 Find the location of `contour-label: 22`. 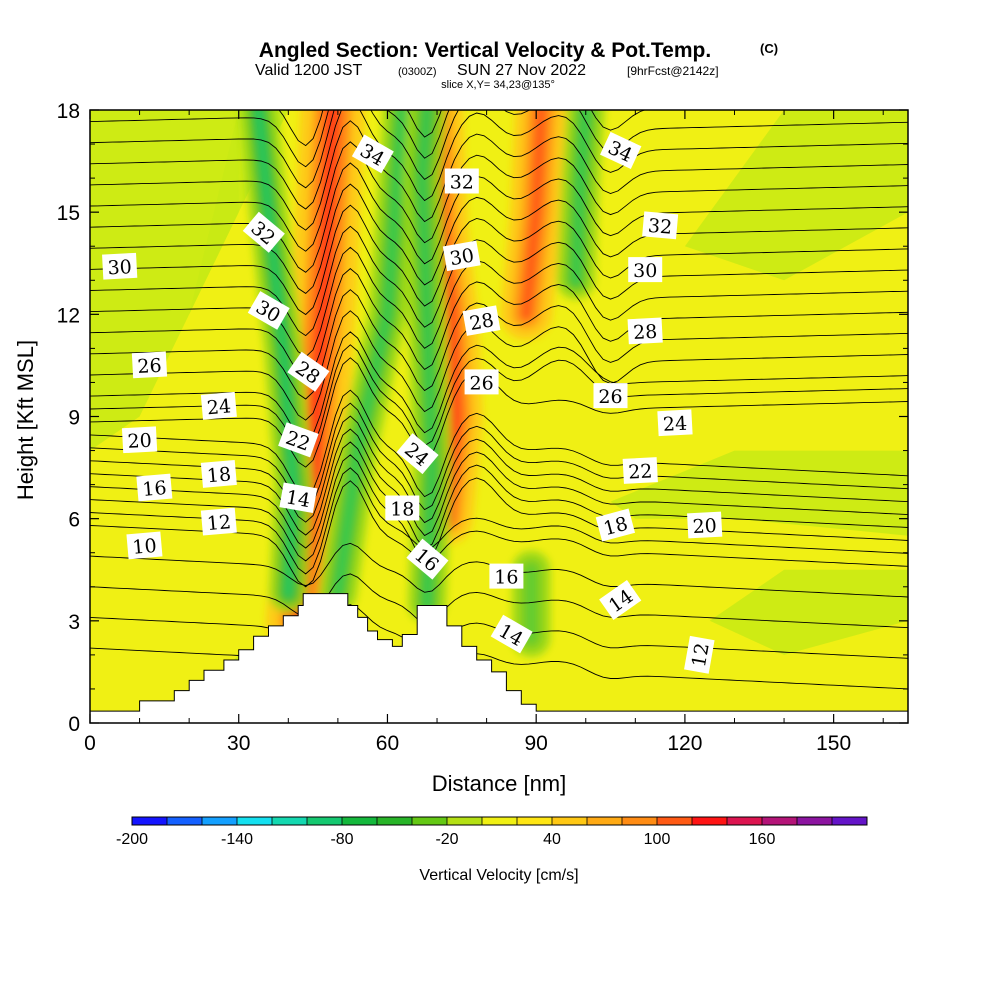

contour-label: 22 is located at coordinates (640, 470).